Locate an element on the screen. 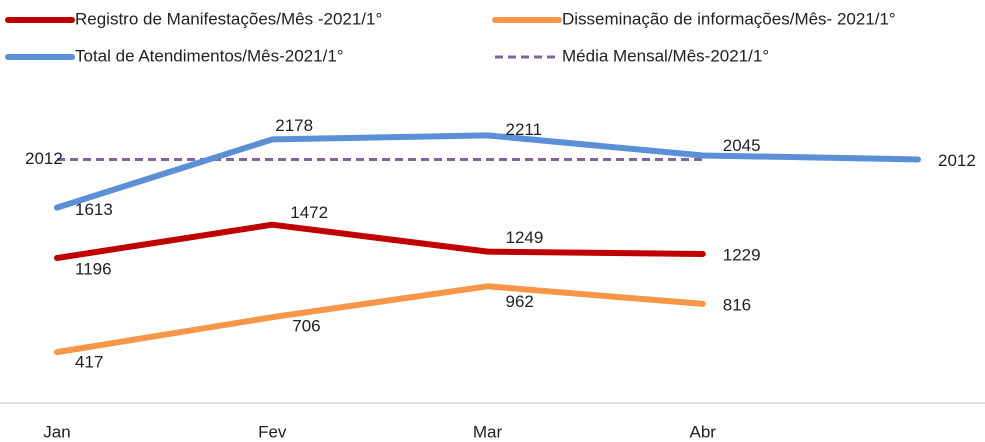 The height and width of the screenshot is (442, 985). legend-label: Total de Atendimentos/Mês-2021/1° is located at coordinates (209, 55).